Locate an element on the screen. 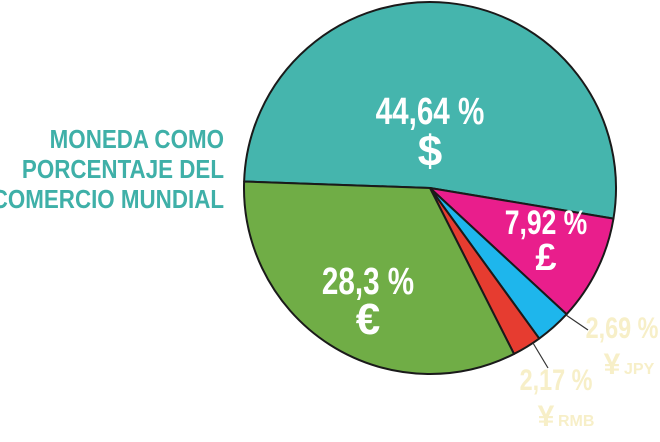  slice-value-label-2: 7,92 % is located at coordinates (546, 223).